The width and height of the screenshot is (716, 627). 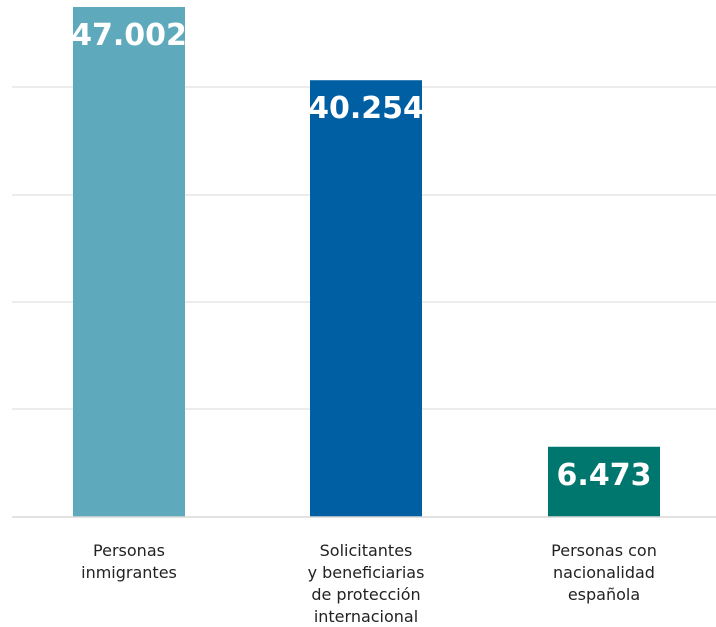 I want to click on category-label-3: Personas con nacionalidad española, so click(x=604, y=572).